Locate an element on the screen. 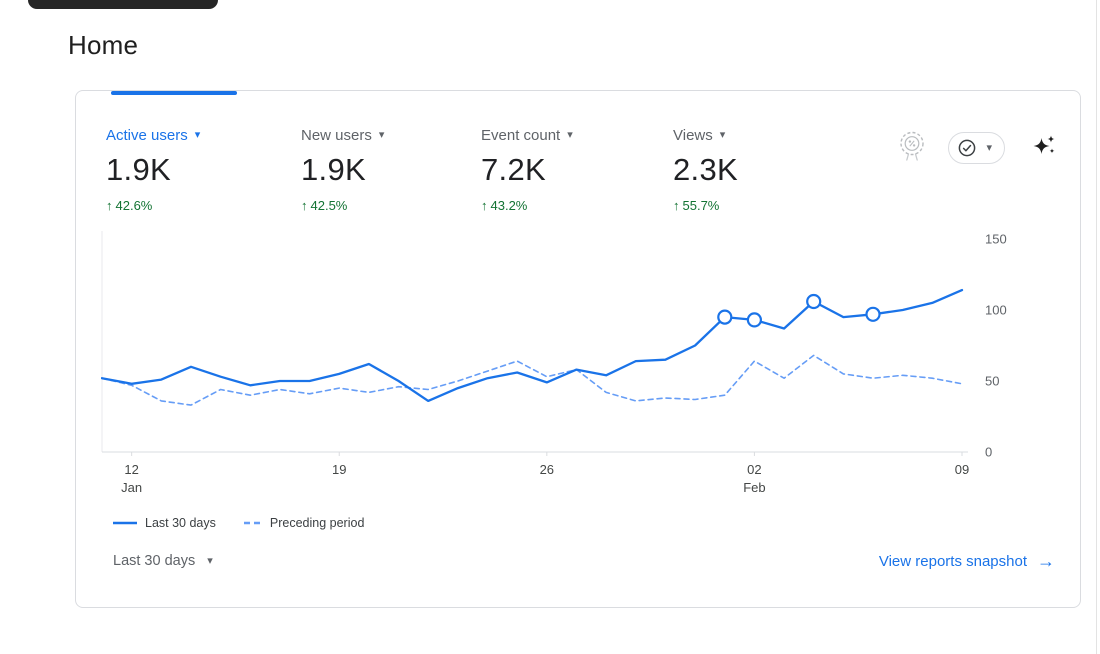 The width and height of the screenshot is (1100, 654). metric-label-row: Event count ▾ is located at coordinates (577, 135).